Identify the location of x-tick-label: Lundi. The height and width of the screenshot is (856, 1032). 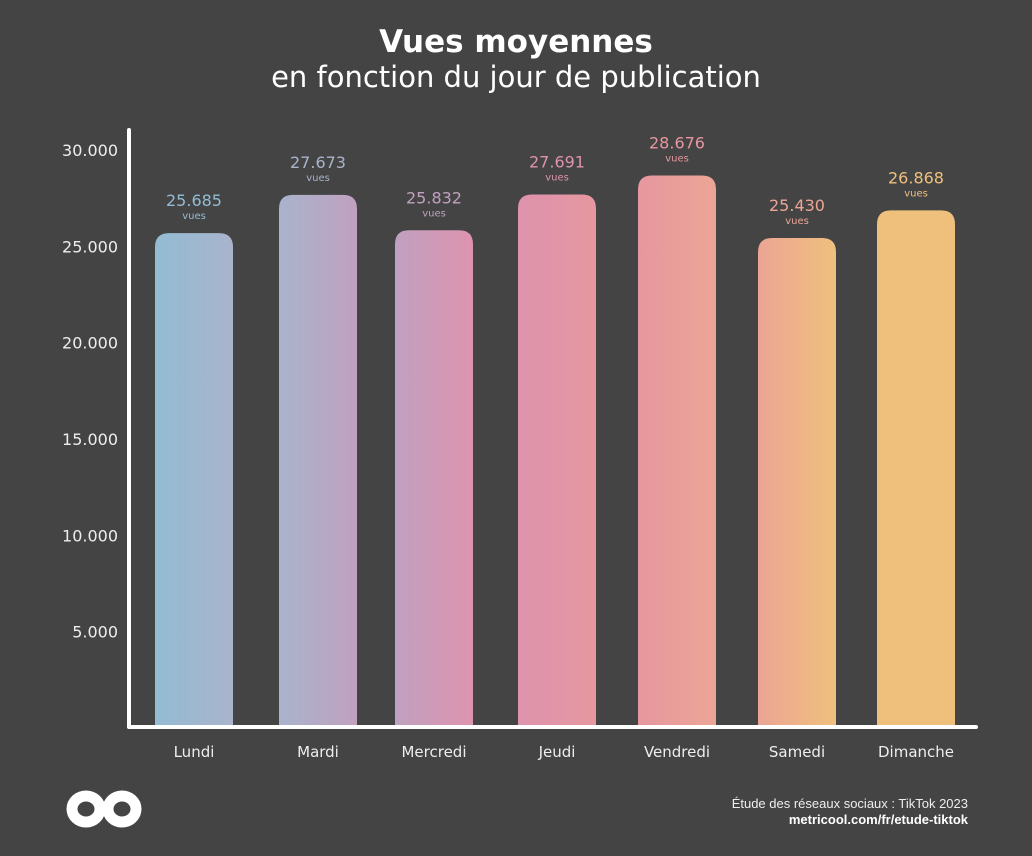
(194, 752).